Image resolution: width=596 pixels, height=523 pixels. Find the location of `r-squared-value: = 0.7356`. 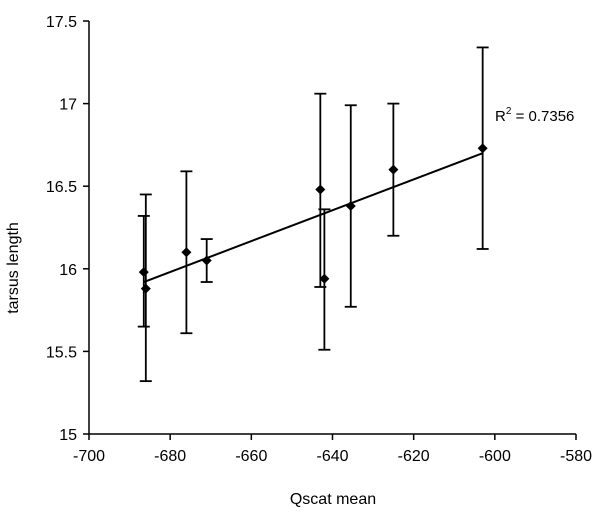

r-squared-value: = 0.7356 is located at coordinates (542, 116).